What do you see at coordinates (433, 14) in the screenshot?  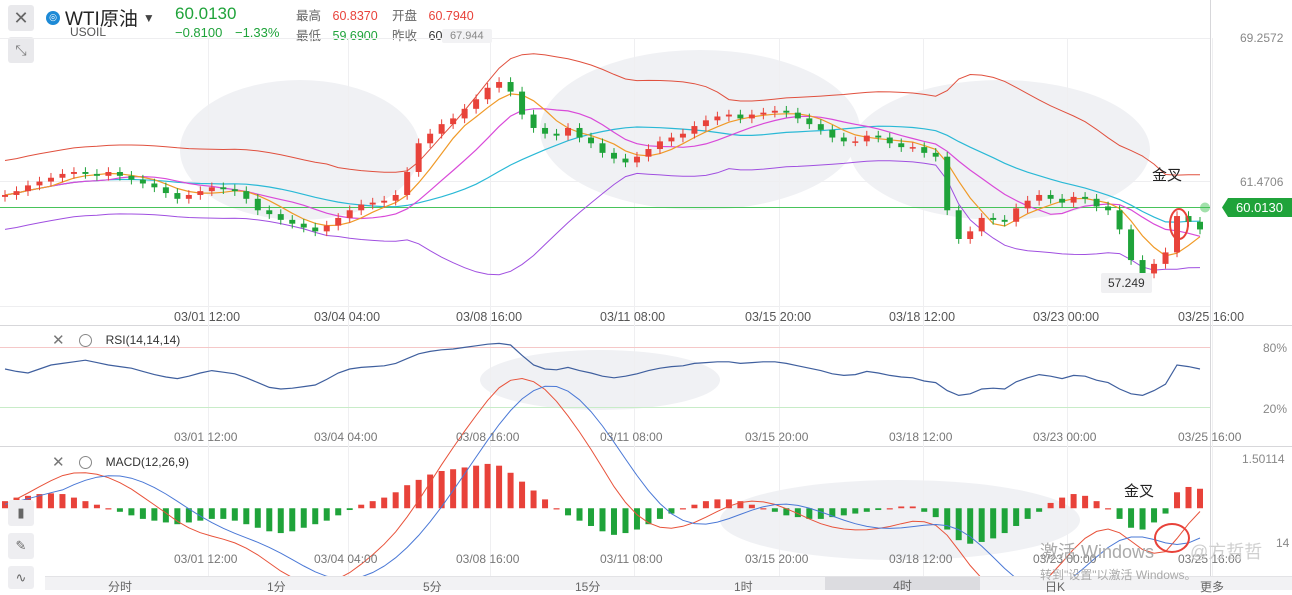 I see `open-stat: 开盘 60.7940` at bounding box center [433, 14].